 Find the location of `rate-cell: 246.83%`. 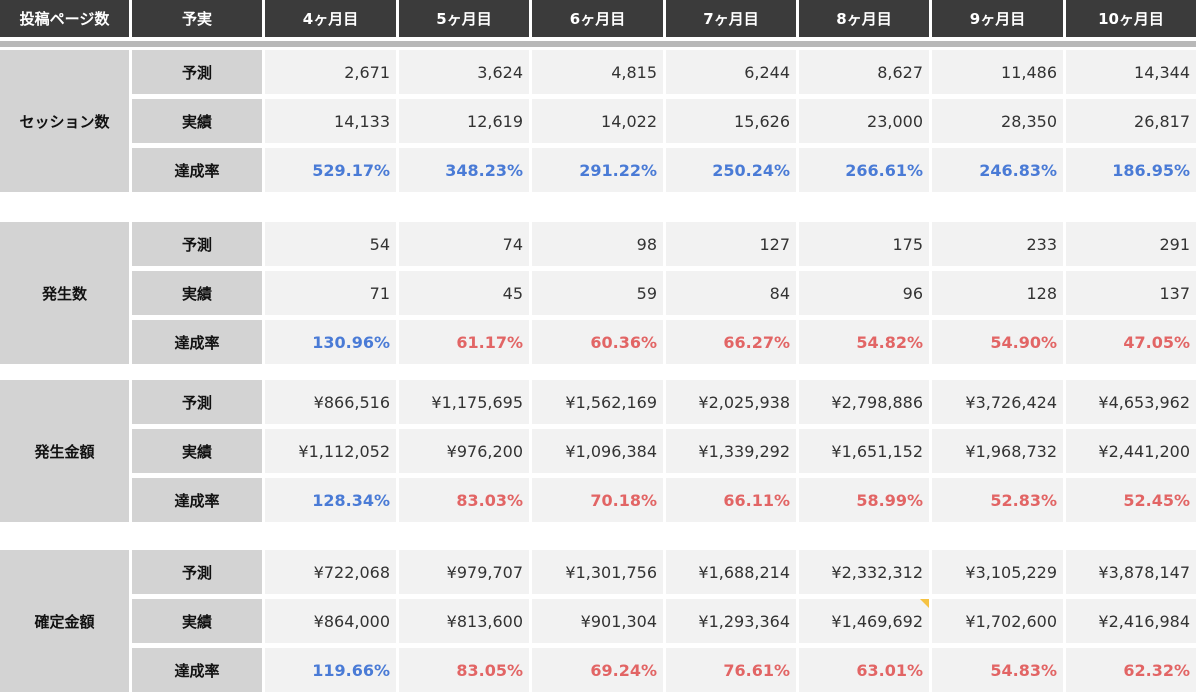

rate-cell: 246.83% is located at coordinates (997, 170).